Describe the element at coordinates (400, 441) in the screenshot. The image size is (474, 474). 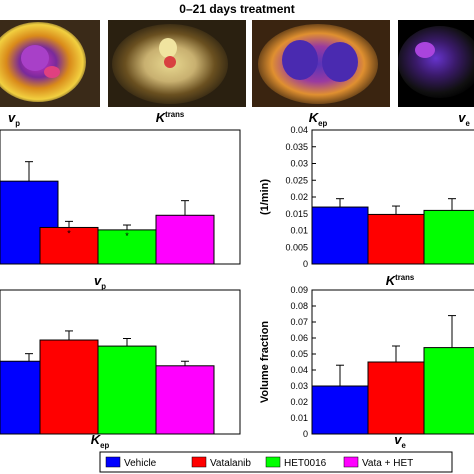
I see `xlabel-ve: ve` at that location.